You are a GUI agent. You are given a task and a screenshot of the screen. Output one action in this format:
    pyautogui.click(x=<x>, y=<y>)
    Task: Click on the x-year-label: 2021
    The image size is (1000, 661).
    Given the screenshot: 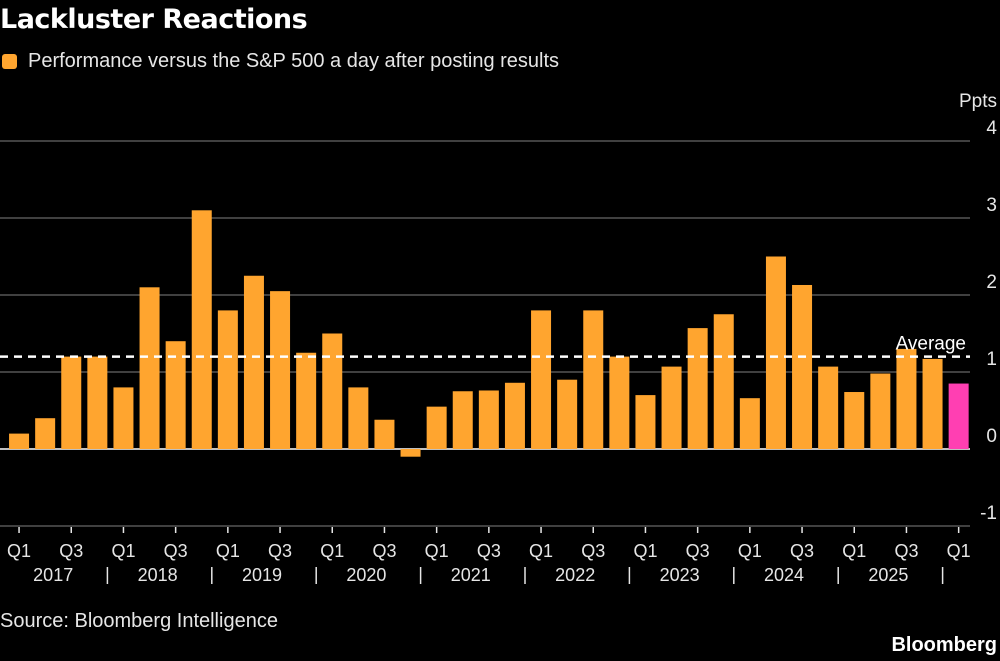 What is the action you would take?
    pyautogui.click(x=471, y=575)
    